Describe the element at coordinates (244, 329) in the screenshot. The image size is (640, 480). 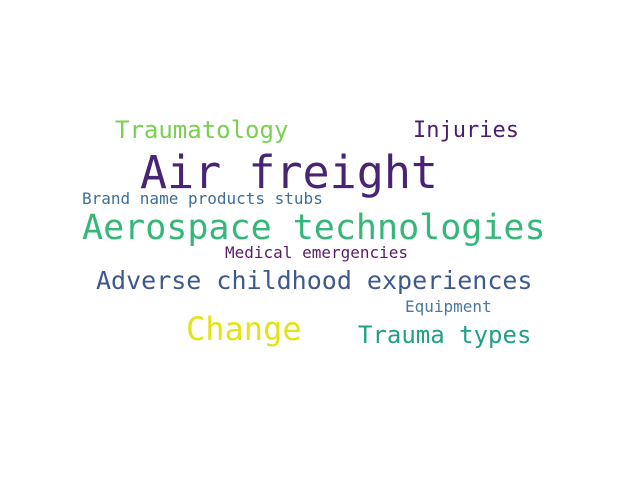
I see `word-change: Change` at that location.